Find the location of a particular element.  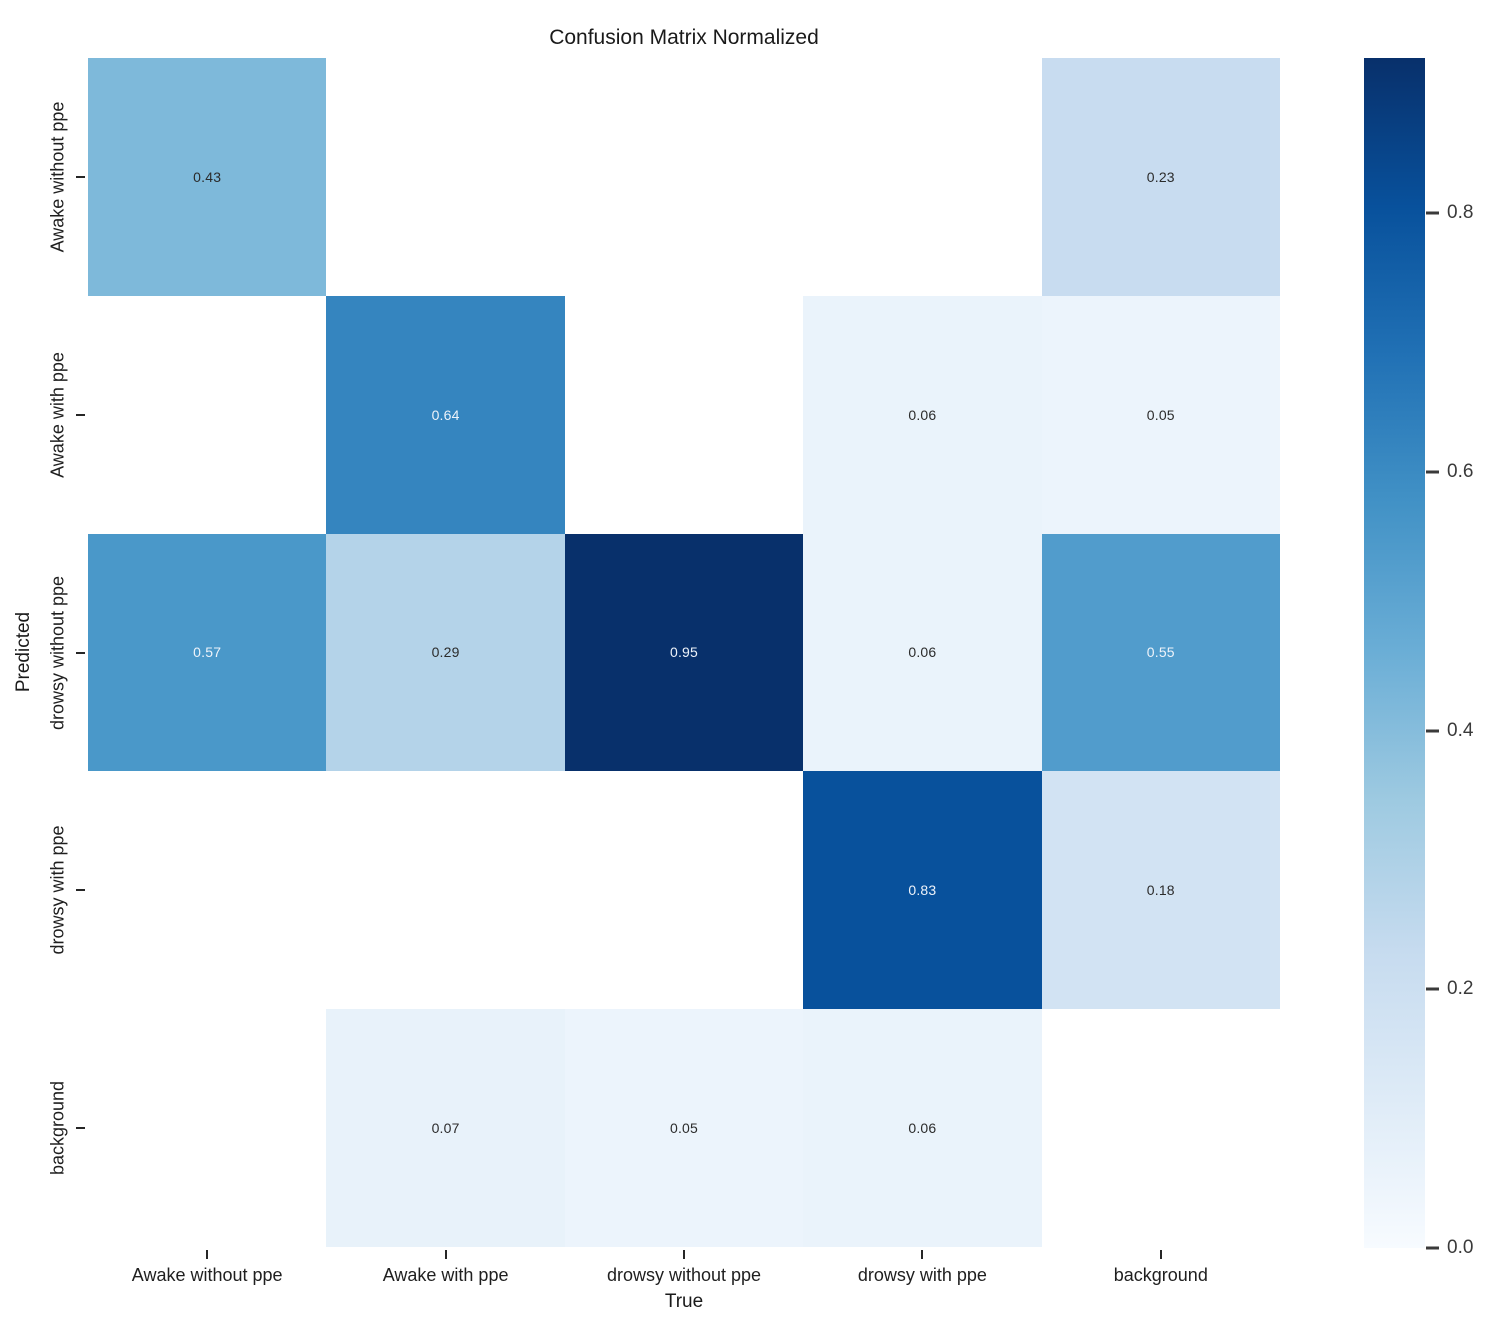

heatmap-cell: 0.55 is located at coordinates (1160, 652).